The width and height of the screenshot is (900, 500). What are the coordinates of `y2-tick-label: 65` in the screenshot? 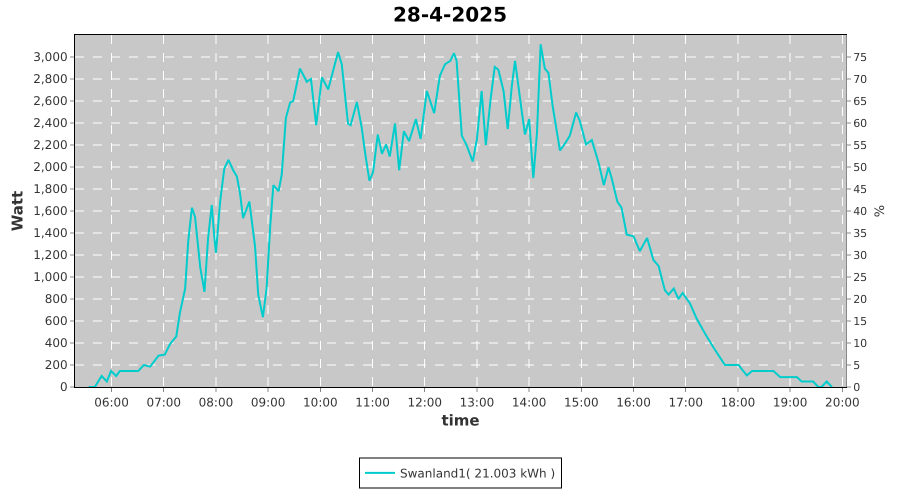 It's located at (860, 101).